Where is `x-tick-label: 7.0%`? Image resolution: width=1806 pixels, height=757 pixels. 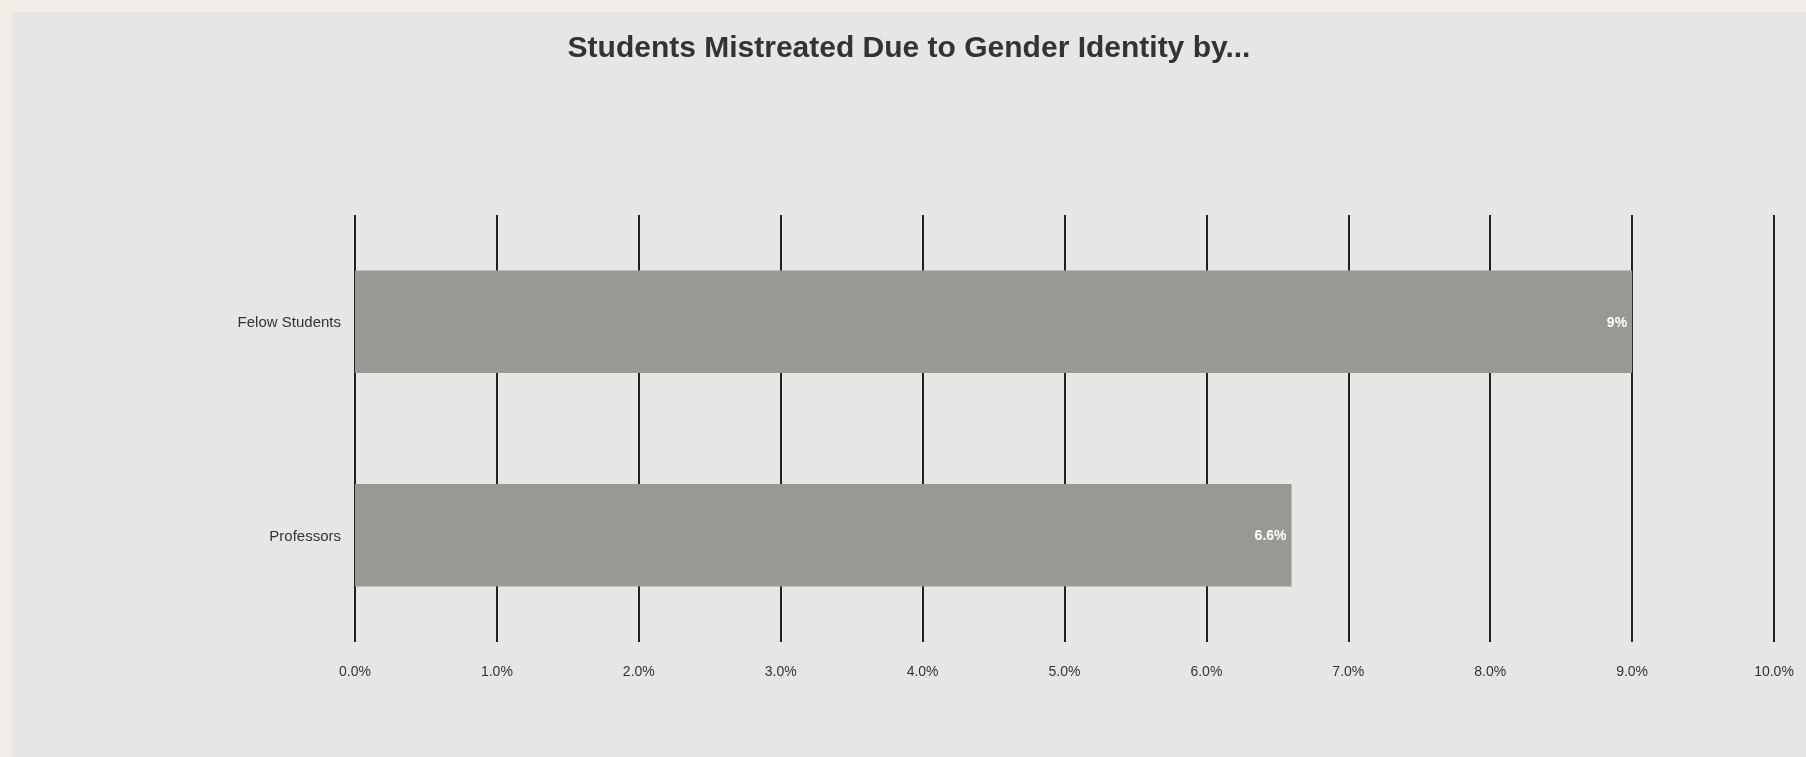
x-tick-label: 7.0% is located at coordinates (1348, 671).